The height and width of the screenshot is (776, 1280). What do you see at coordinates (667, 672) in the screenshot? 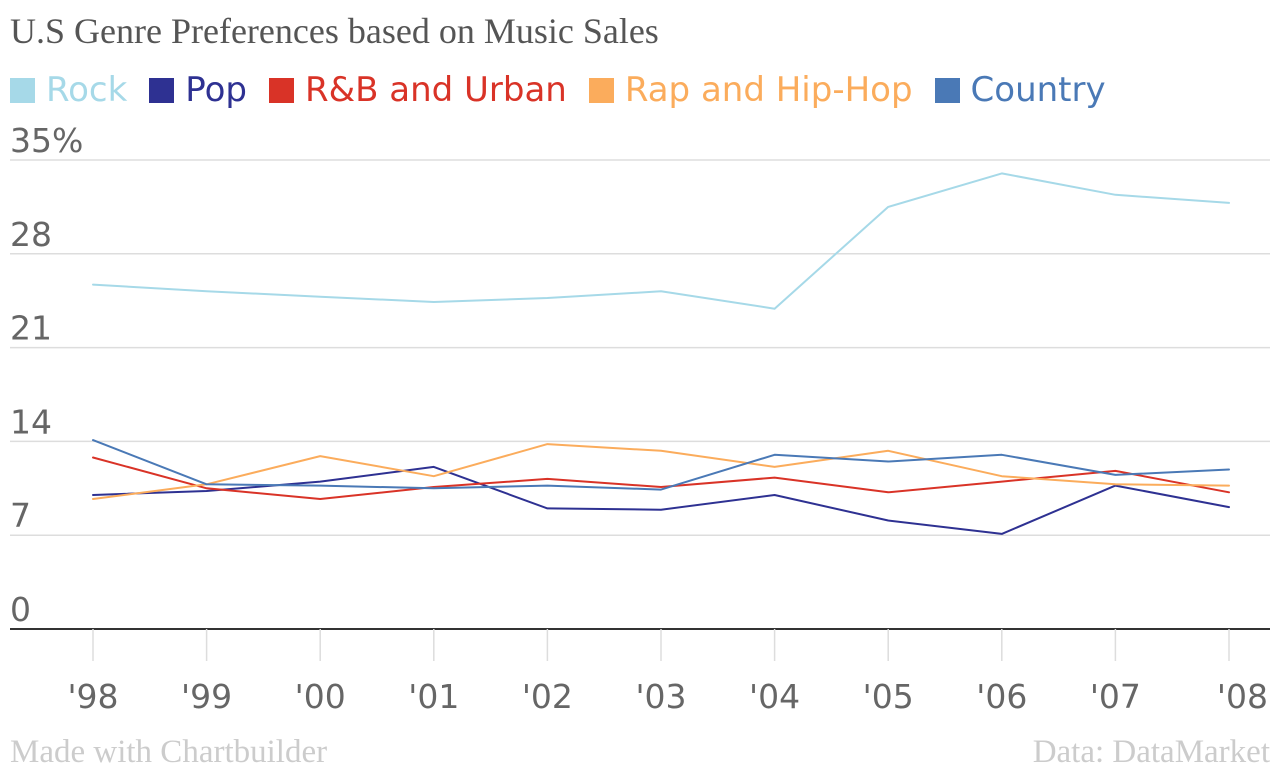
I see `x-axis: '98 '99 '00 '01 '02 '03 '04 '05 '06 '07 '08` at bounding box center [667, 672].